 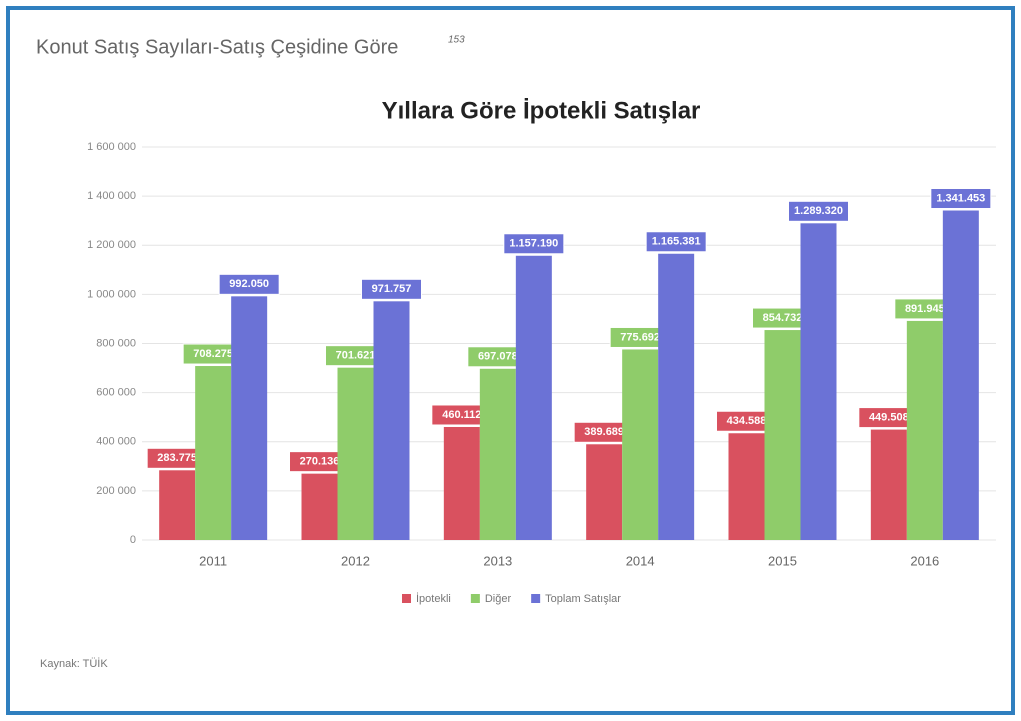 I want to click on value-label: 971.757, so click(x=392, y=289).